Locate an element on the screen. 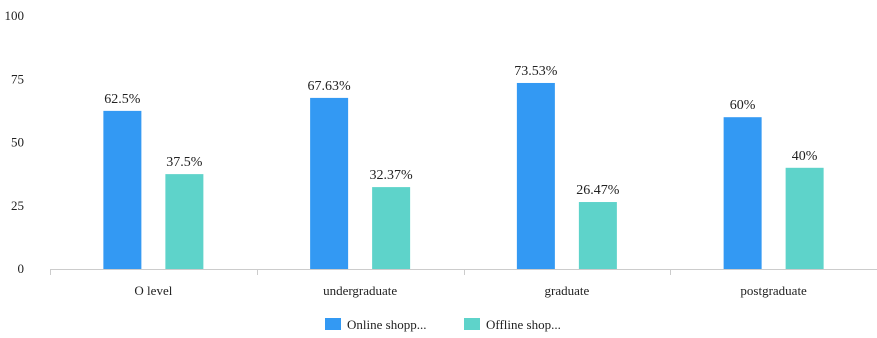 This screenshot has width=877, height=338. data-label: 73.53% is located at coordinates (536, 71).